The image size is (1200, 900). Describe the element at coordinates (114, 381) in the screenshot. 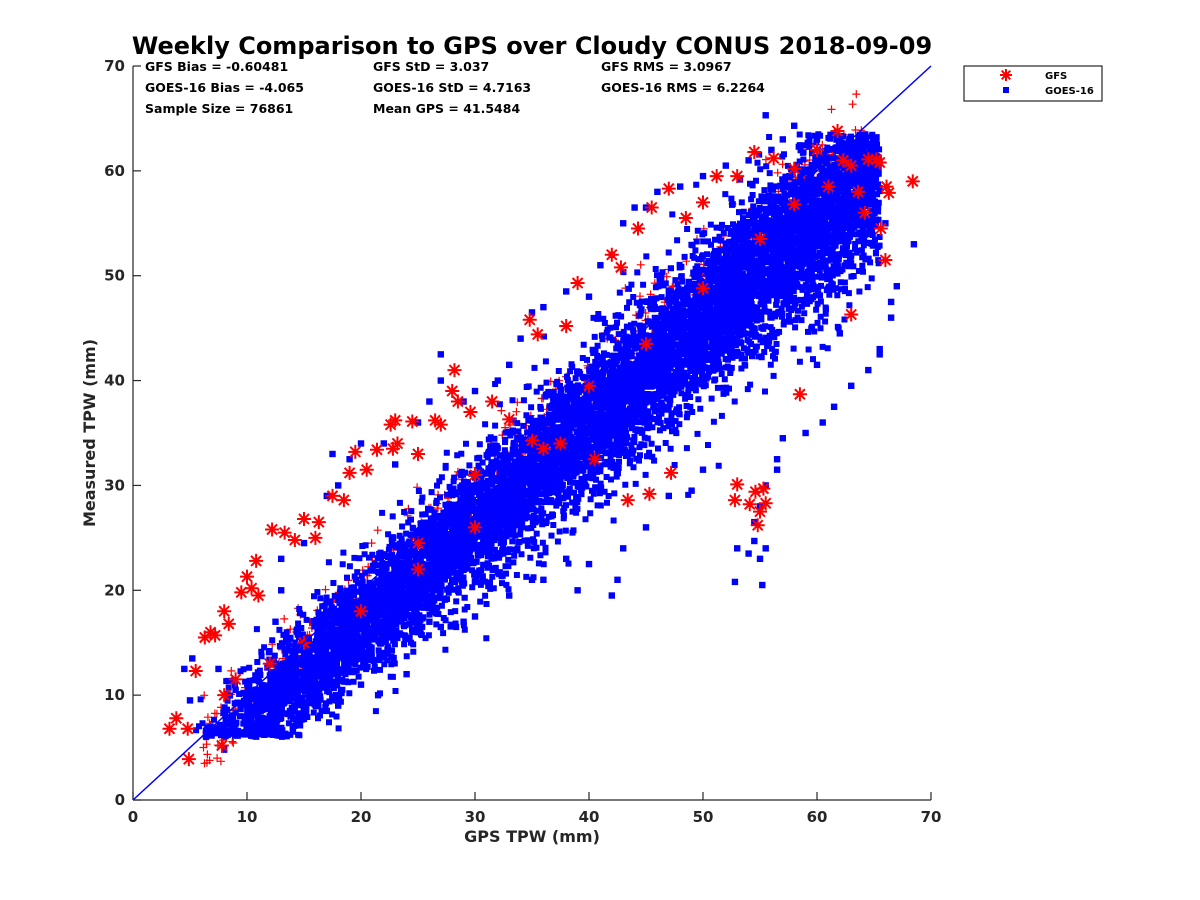

I see `y-tick-label: 40` at that location.